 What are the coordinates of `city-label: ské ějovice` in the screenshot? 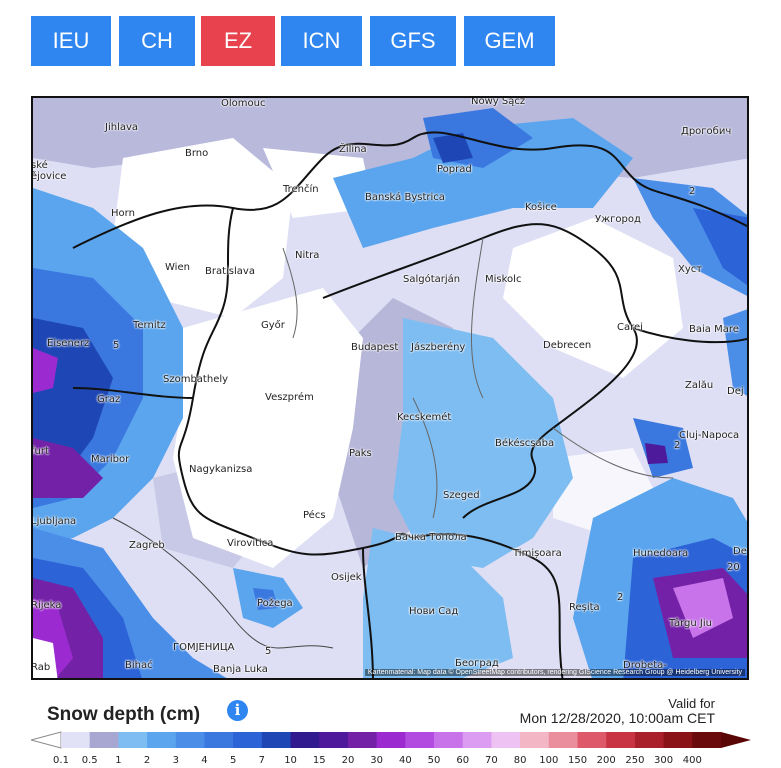 It's located at (49, 171).